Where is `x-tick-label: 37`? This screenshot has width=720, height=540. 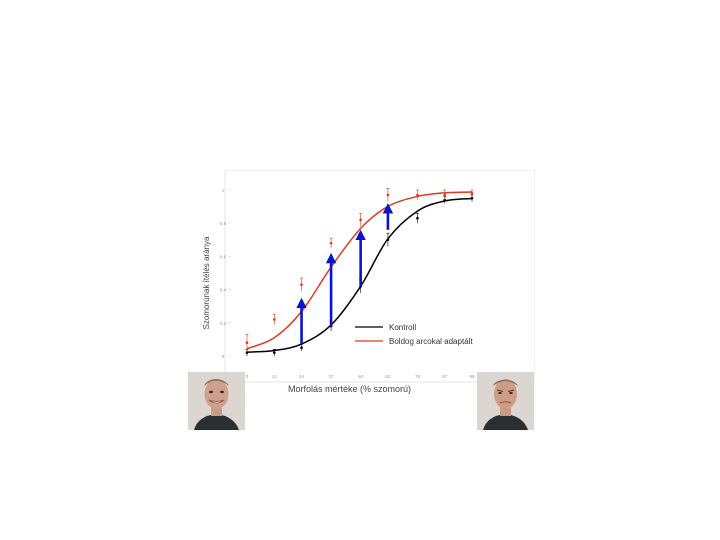 x-tick-label: 37 is located at coordinates (332, 376).